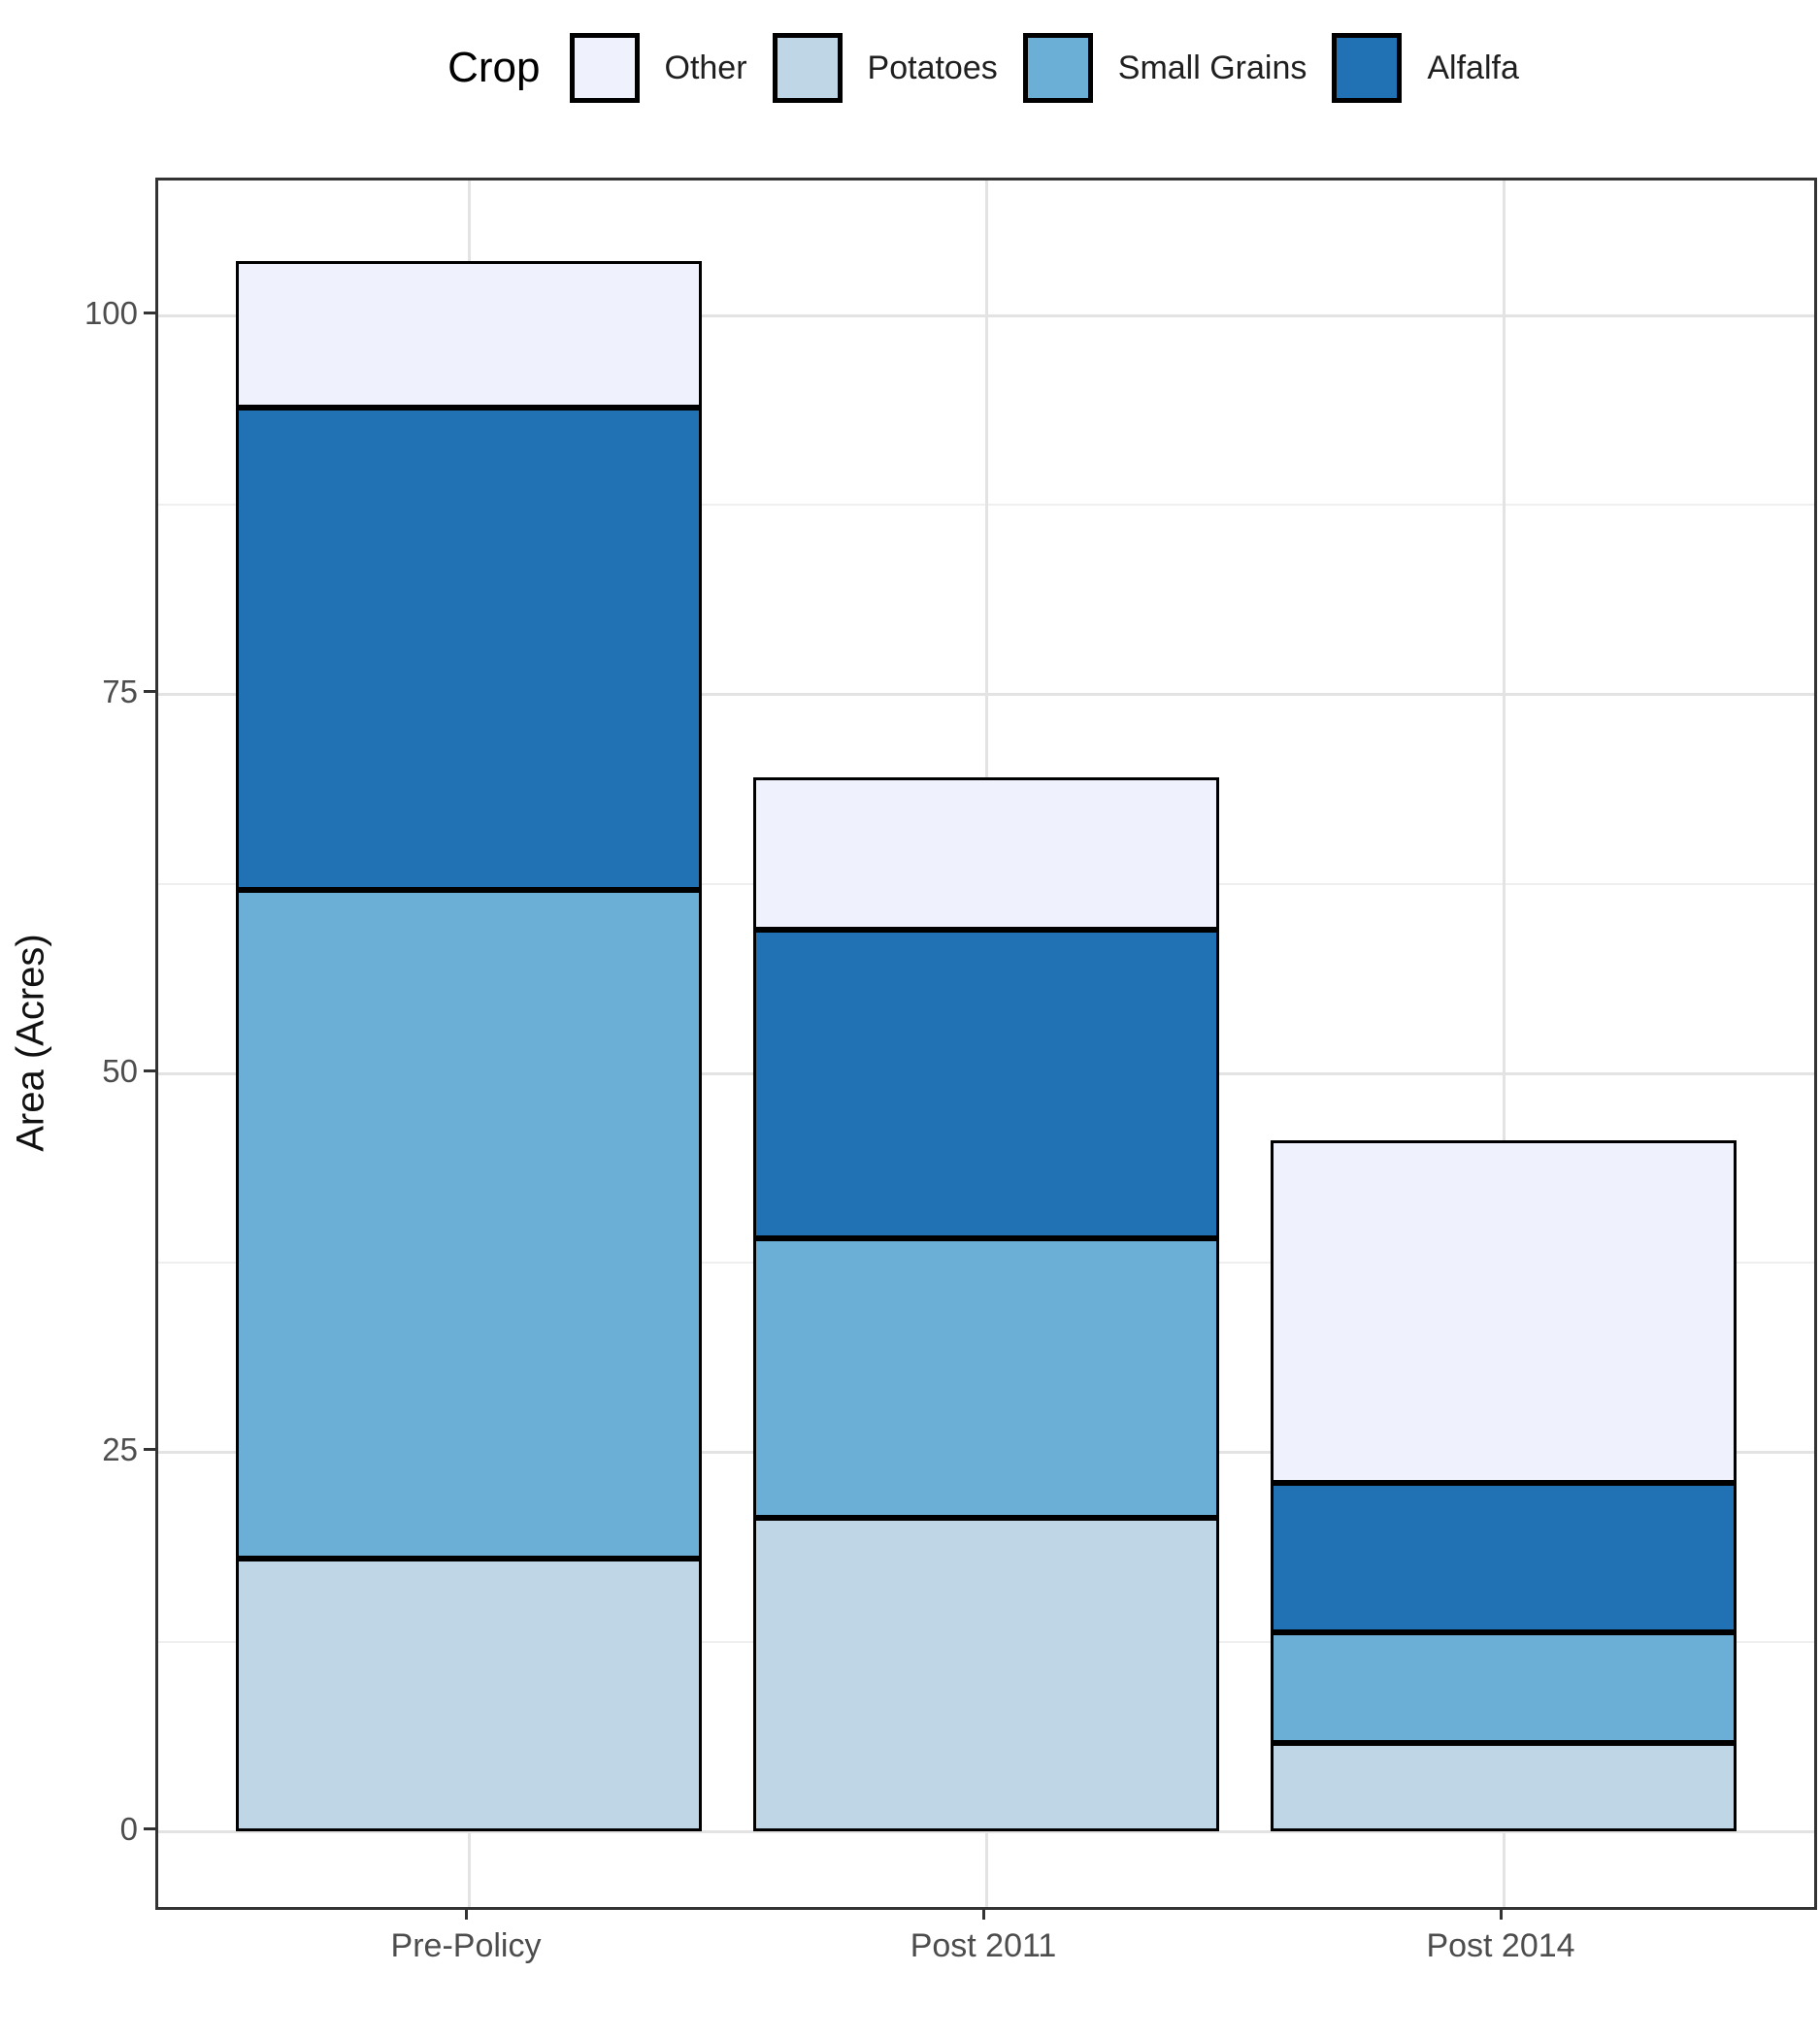 Image resolution: width=1820 pixels, height=2038 pixels. What do you see at coordinates (1212, 67) in the screenshot?
I see `legend-item-label: Small Grains` at bounding box center [1212, 67].